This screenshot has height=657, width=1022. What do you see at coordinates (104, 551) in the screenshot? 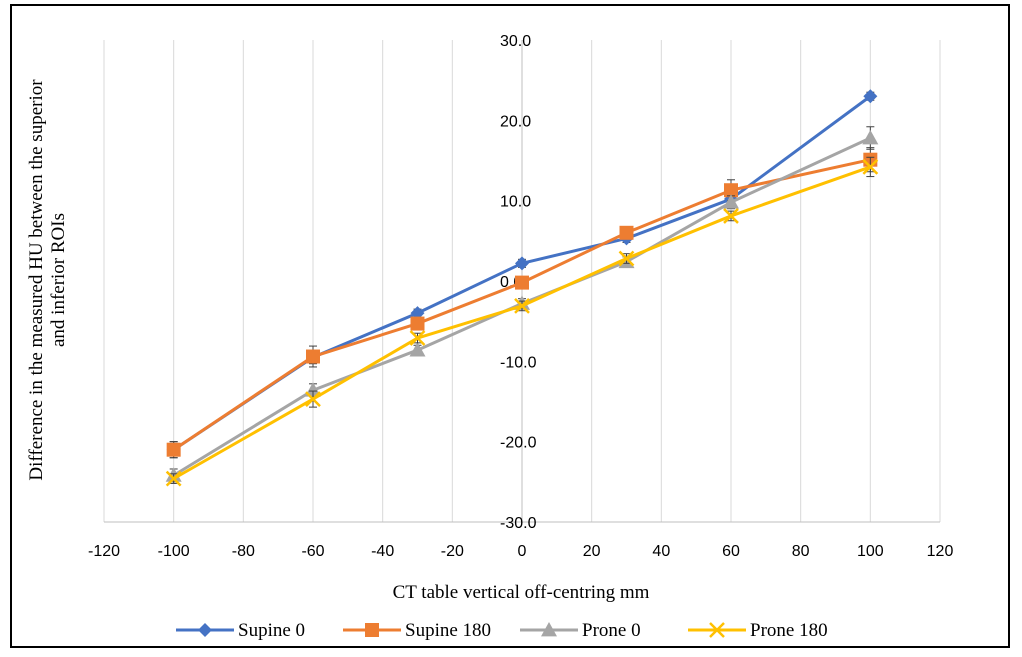
I see `x-tick-label: -120` at bounding box center [104, 551].